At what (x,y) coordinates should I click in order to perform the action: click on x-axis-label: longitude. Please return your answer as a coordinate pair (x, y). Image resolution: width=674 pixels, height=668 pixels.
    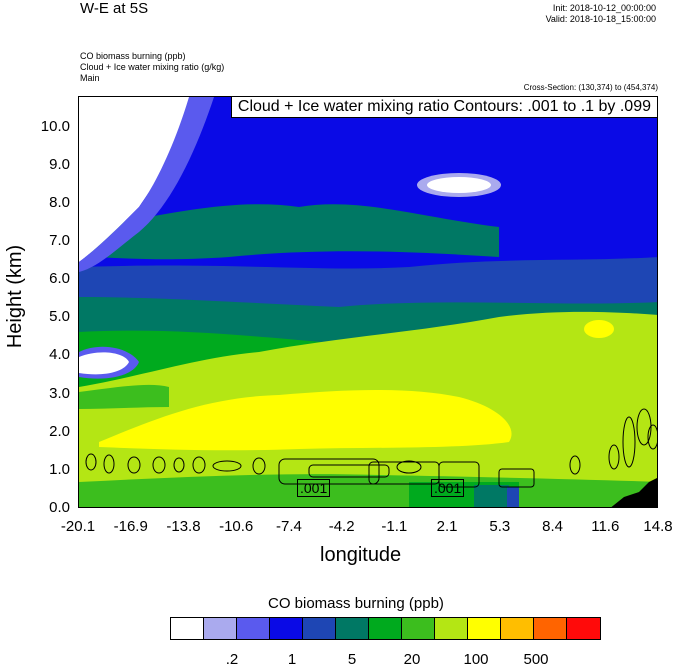
    Looking at the image, I should click on (361, 555).